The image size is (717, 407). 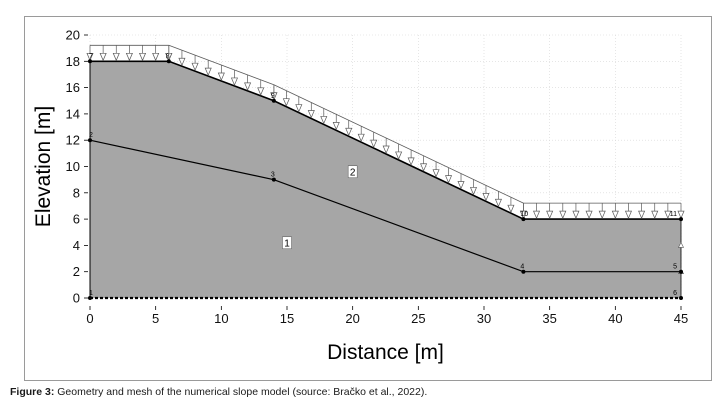 I want to click on x-tick-label: 45, so click(x=681, y=318).